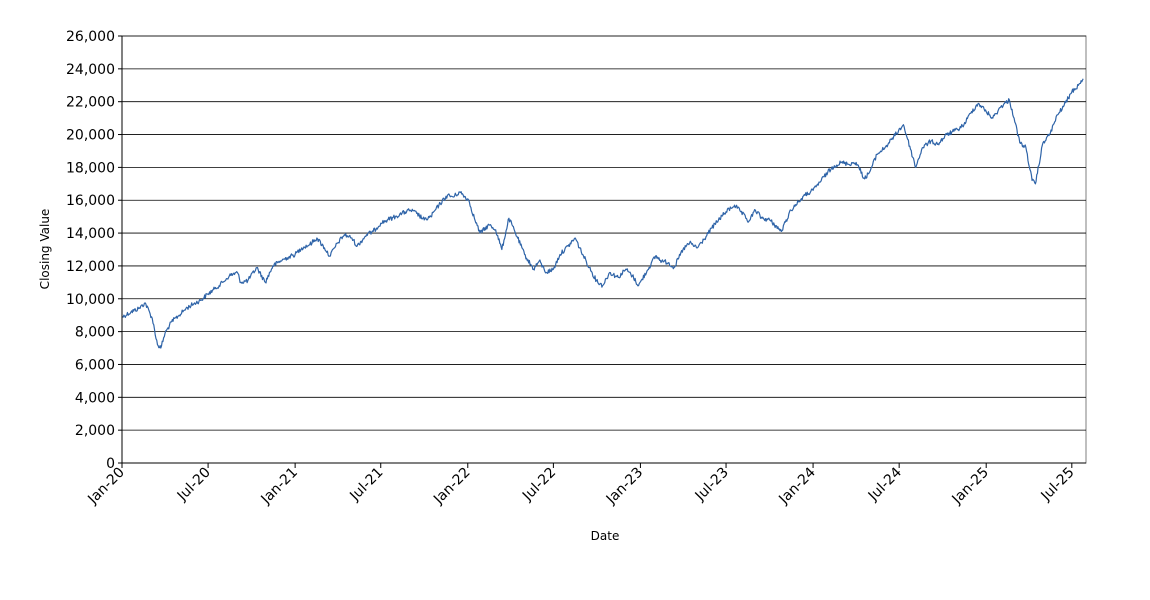 This screenshot has width=1150, height=600. What do you see at coordinates (605, 536) in the screenshot?
I see `x-axis-label: Date` at bounding box center [605, 536].